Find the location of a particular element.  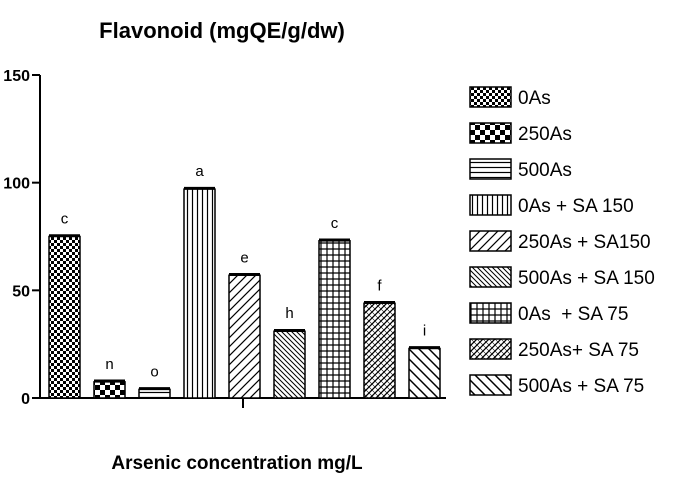

significance-label: f is located at coordinates (379, 285).